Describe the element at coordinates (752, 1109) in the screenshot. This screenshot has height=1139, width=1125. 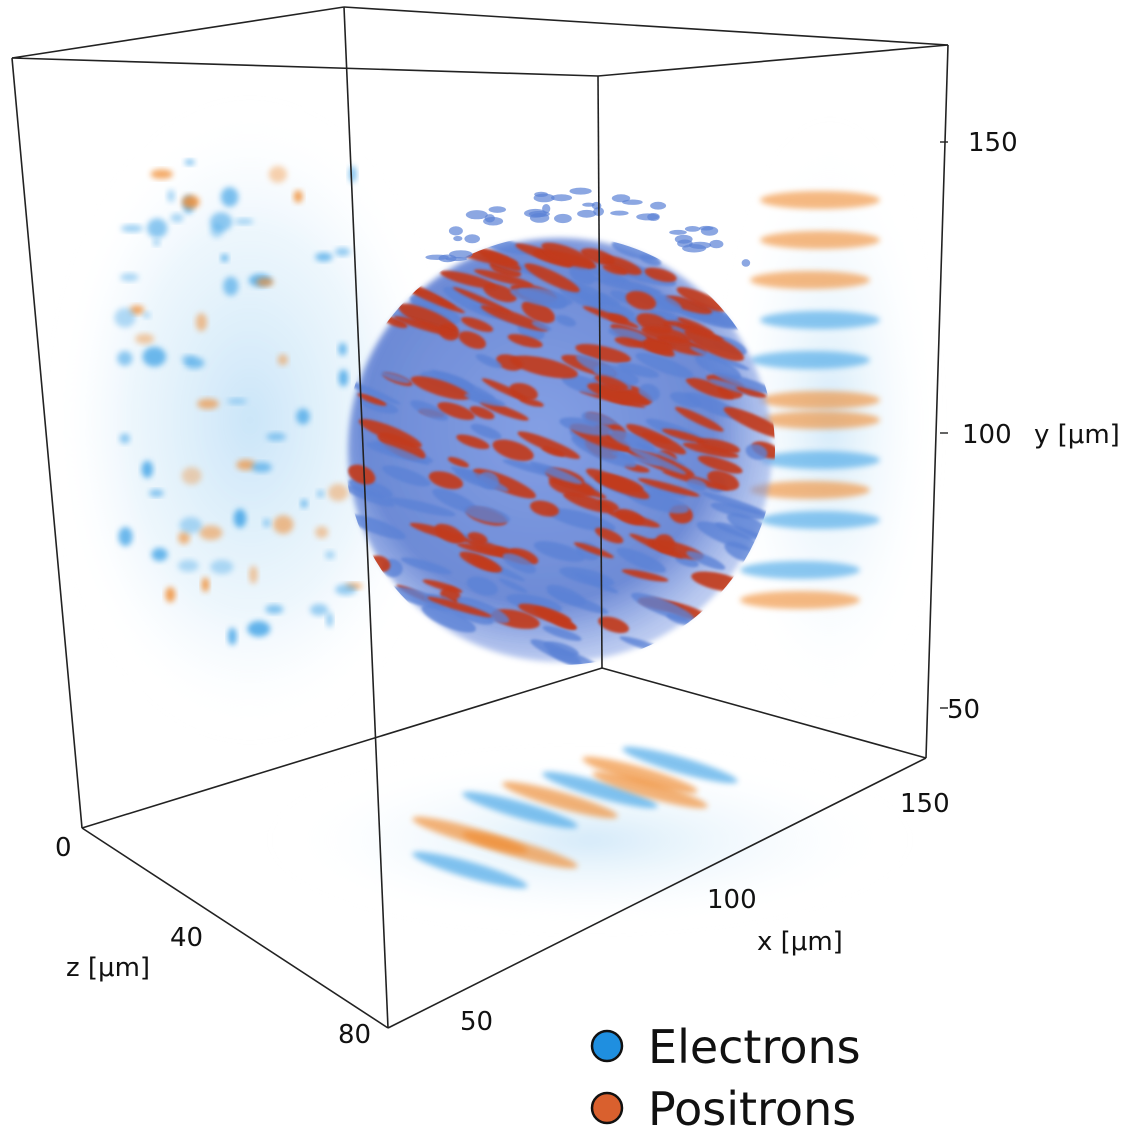
I see `legend-label: Positrons` at that location.